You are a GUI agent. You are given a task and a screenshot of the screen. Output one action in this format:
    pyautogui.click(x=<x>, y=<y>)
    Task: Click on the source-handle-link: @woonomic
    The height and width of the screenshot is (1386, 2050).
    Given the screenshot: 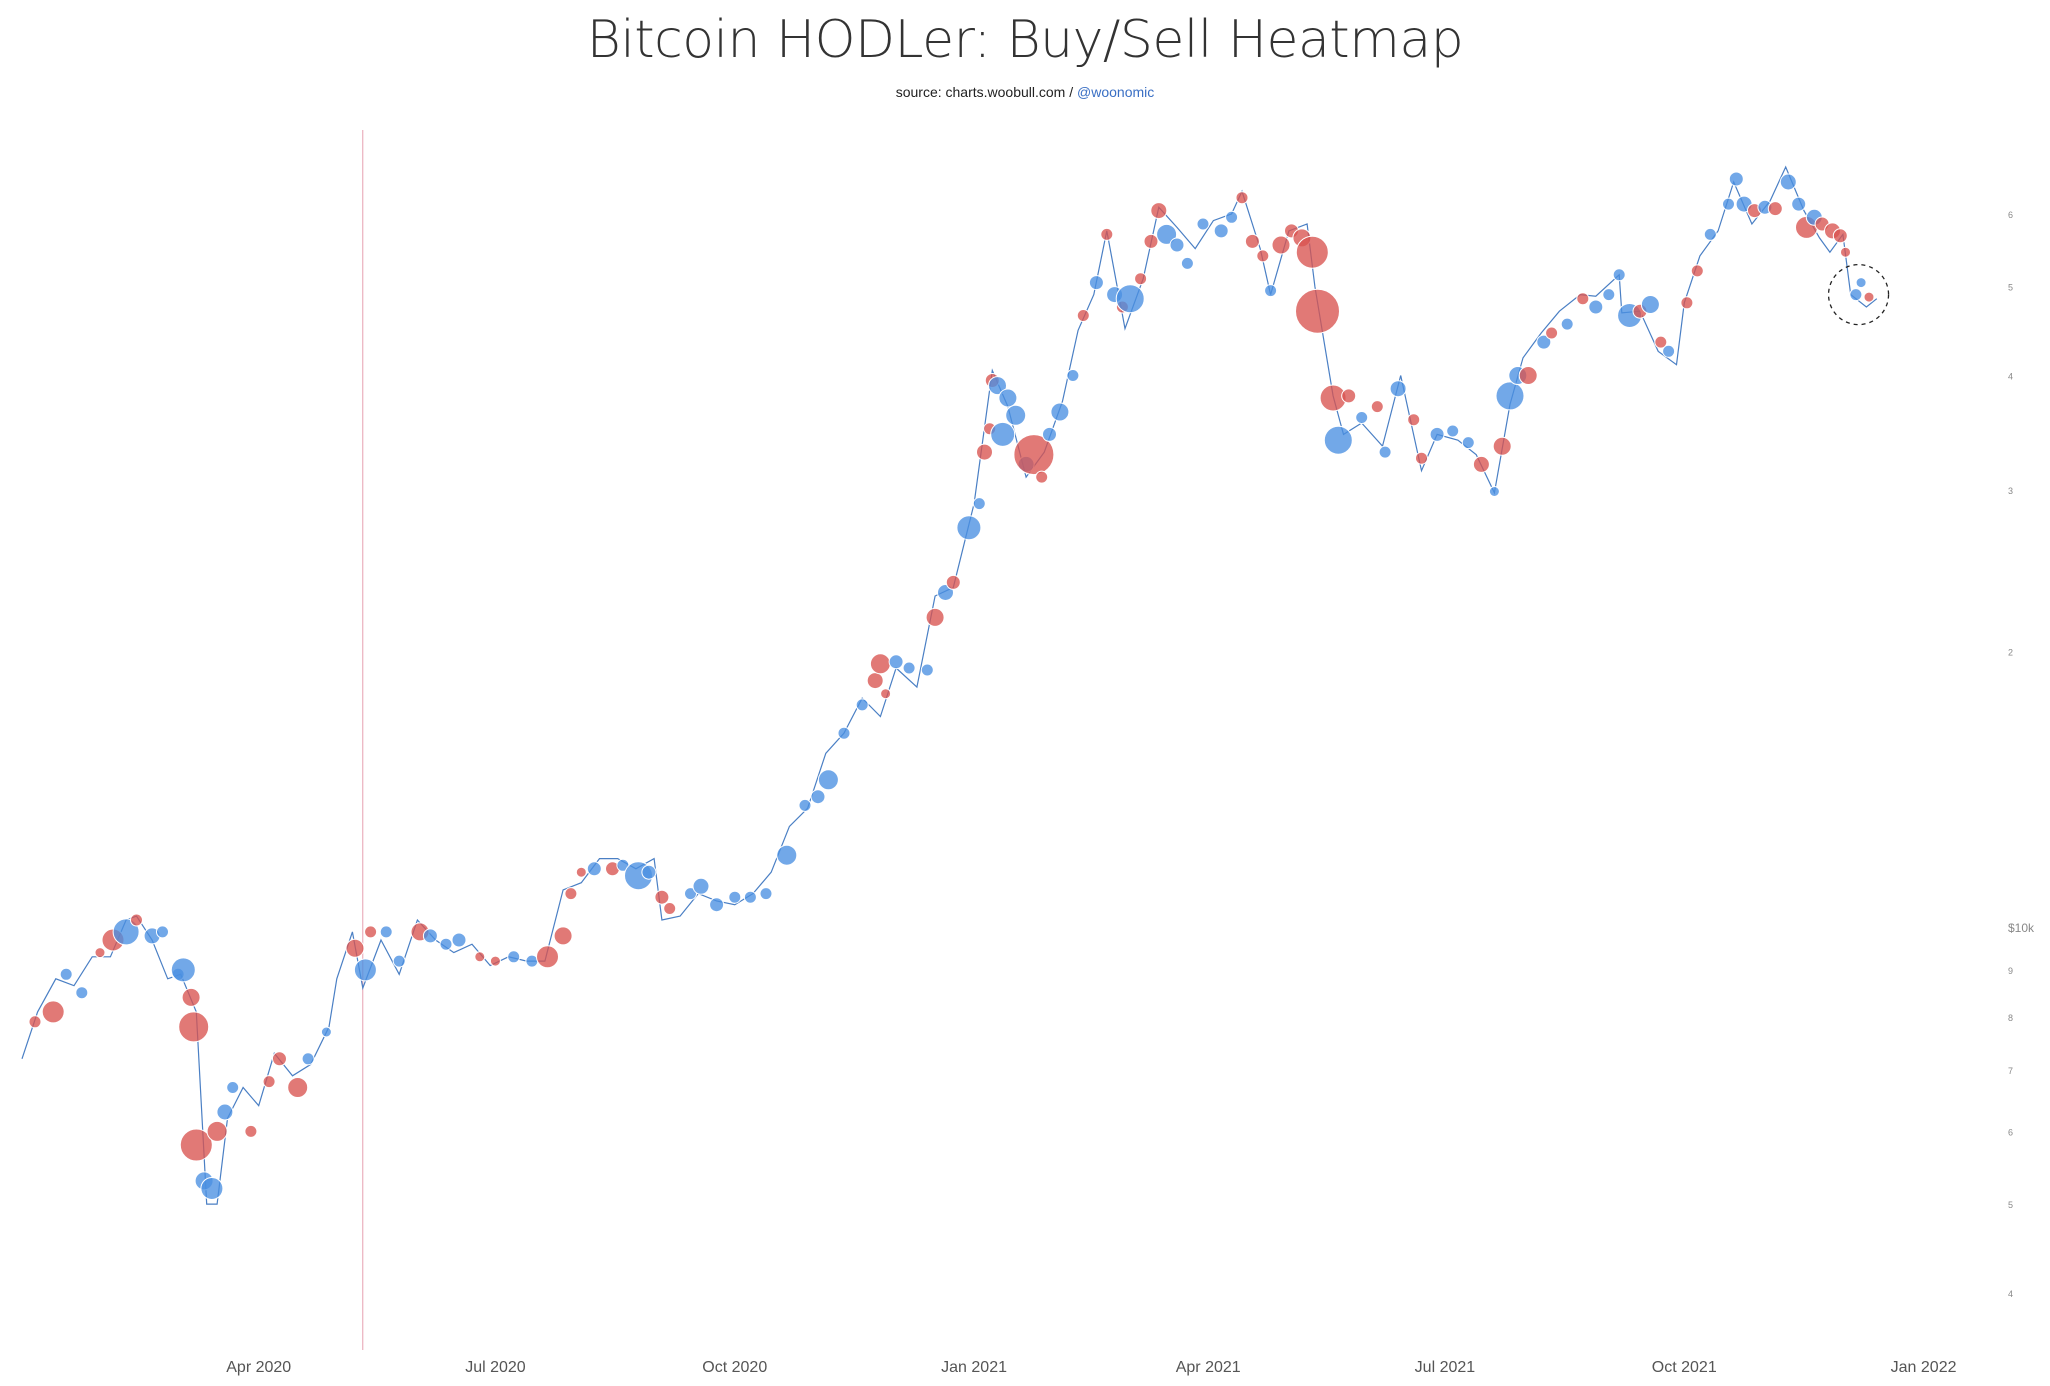 What is the action you would take?
    pyautogui.click(x=1116, y=92)
    